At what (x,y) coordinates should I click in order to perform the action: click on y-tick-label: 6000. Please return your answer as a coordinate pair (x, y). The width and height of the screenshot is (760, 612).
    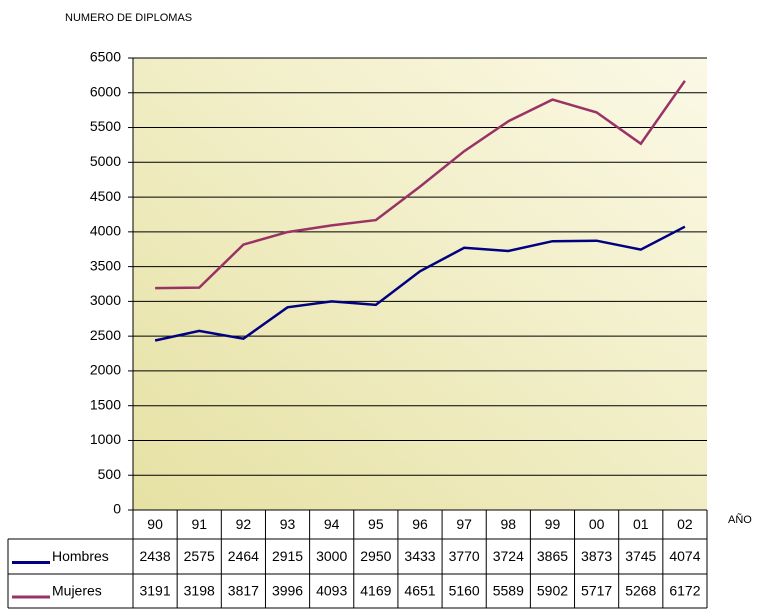
    Looking at the image, I should click on (105, 91).